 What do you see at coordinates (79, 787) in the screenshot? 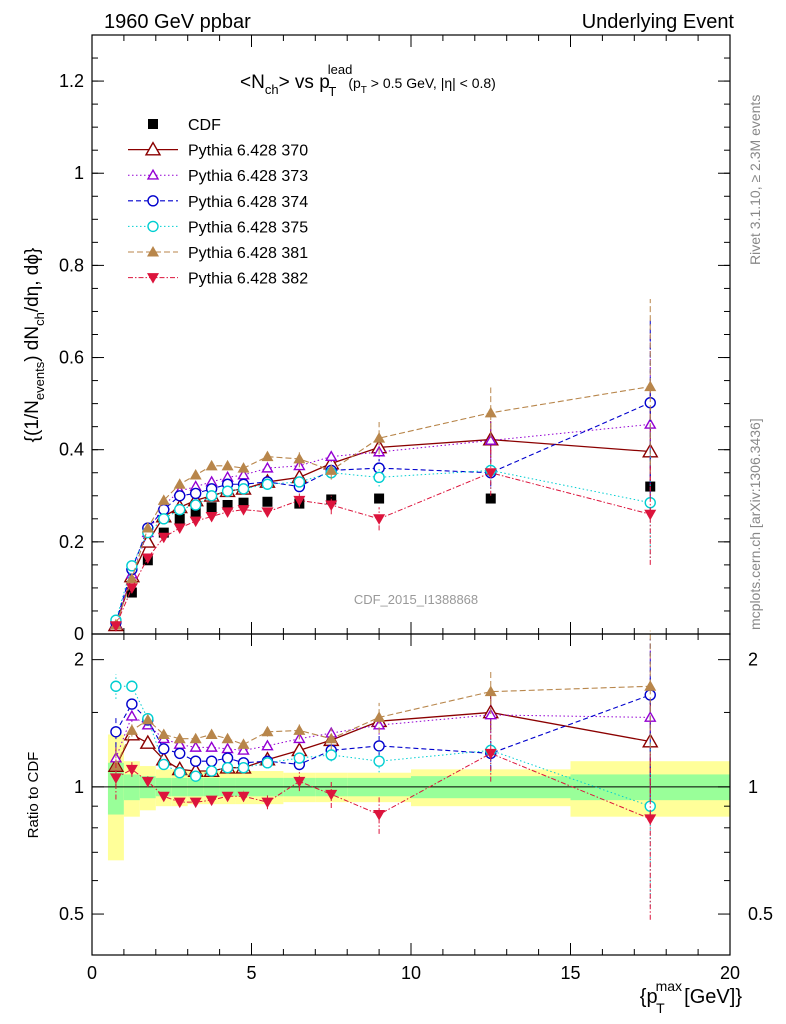
I see `ratio-ytick-label: 1` at bounding box center [79, 787].